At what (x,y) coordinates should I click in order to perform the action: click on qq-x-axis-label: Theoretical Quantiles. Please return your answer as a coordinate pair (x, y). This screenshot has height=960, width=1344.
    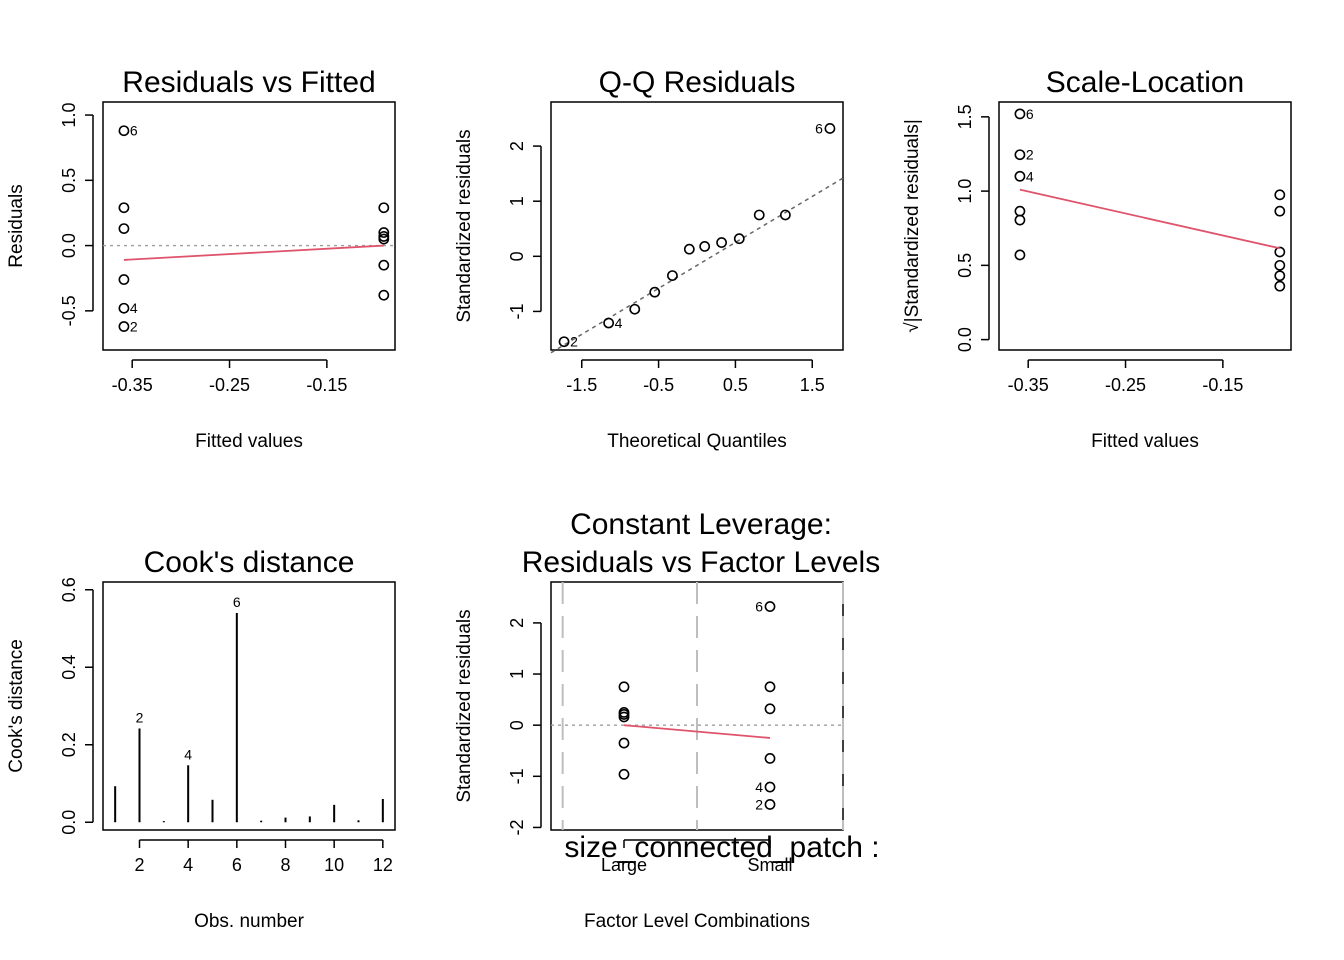
    Looking at the image, I should click on (697, 441).